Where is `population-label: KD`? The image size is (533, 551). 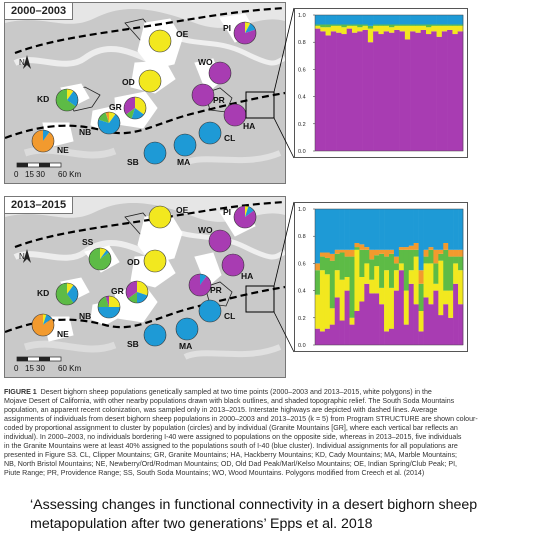
population-label: KD is located at coordinates (43, 99).